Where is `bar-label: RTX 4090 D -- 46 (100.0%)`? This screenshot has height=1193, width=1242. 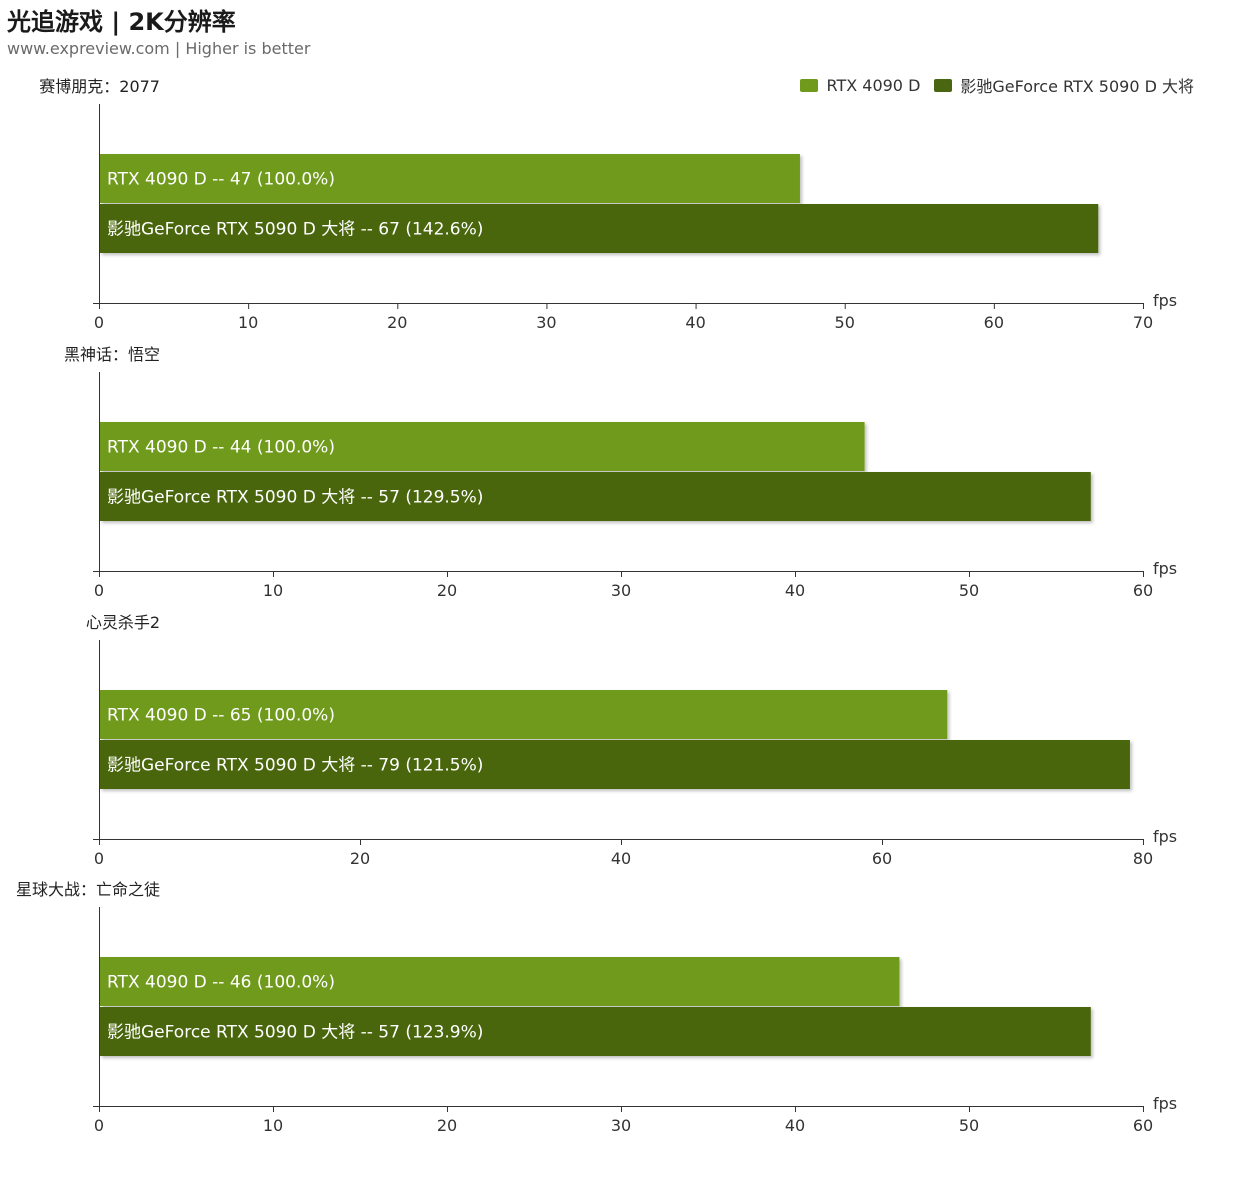 bar-label: RTX 4090 D -- 46 (100.0%) is located at coordinates (221, 983).